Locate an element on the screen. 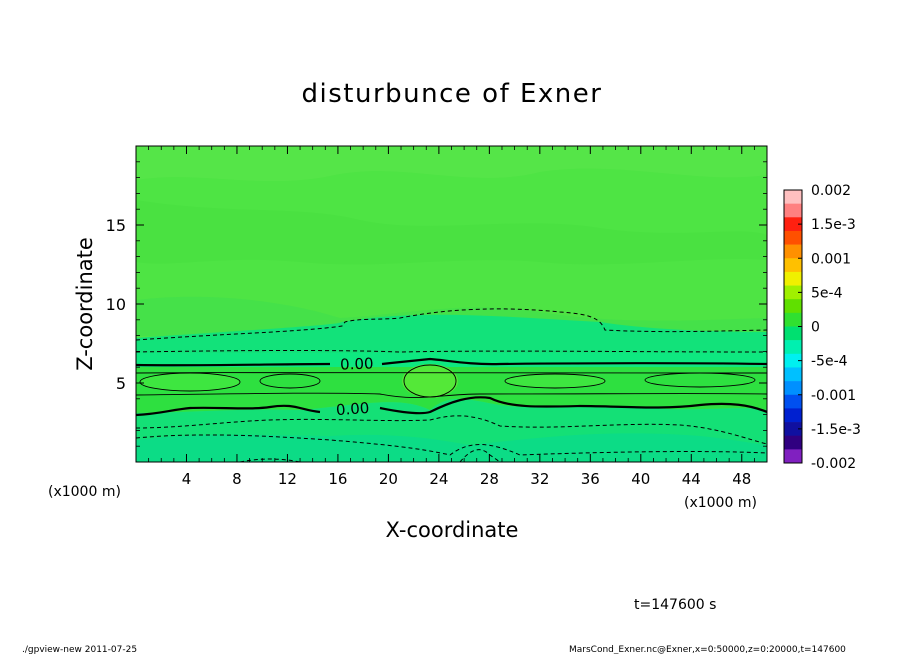 Image resolution: width=904 pixels, height=654 pixels. colorbar-label: -5e-4 is located at coordinates (829, 362).